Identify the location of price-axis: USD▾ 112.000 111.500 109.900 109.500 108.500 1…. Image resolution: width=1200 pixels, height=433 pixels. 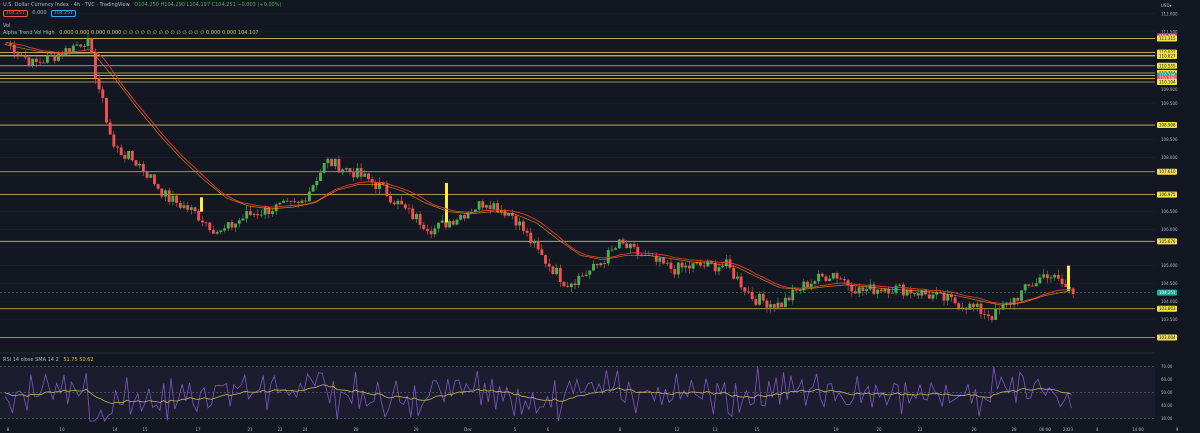
(1177, 216).